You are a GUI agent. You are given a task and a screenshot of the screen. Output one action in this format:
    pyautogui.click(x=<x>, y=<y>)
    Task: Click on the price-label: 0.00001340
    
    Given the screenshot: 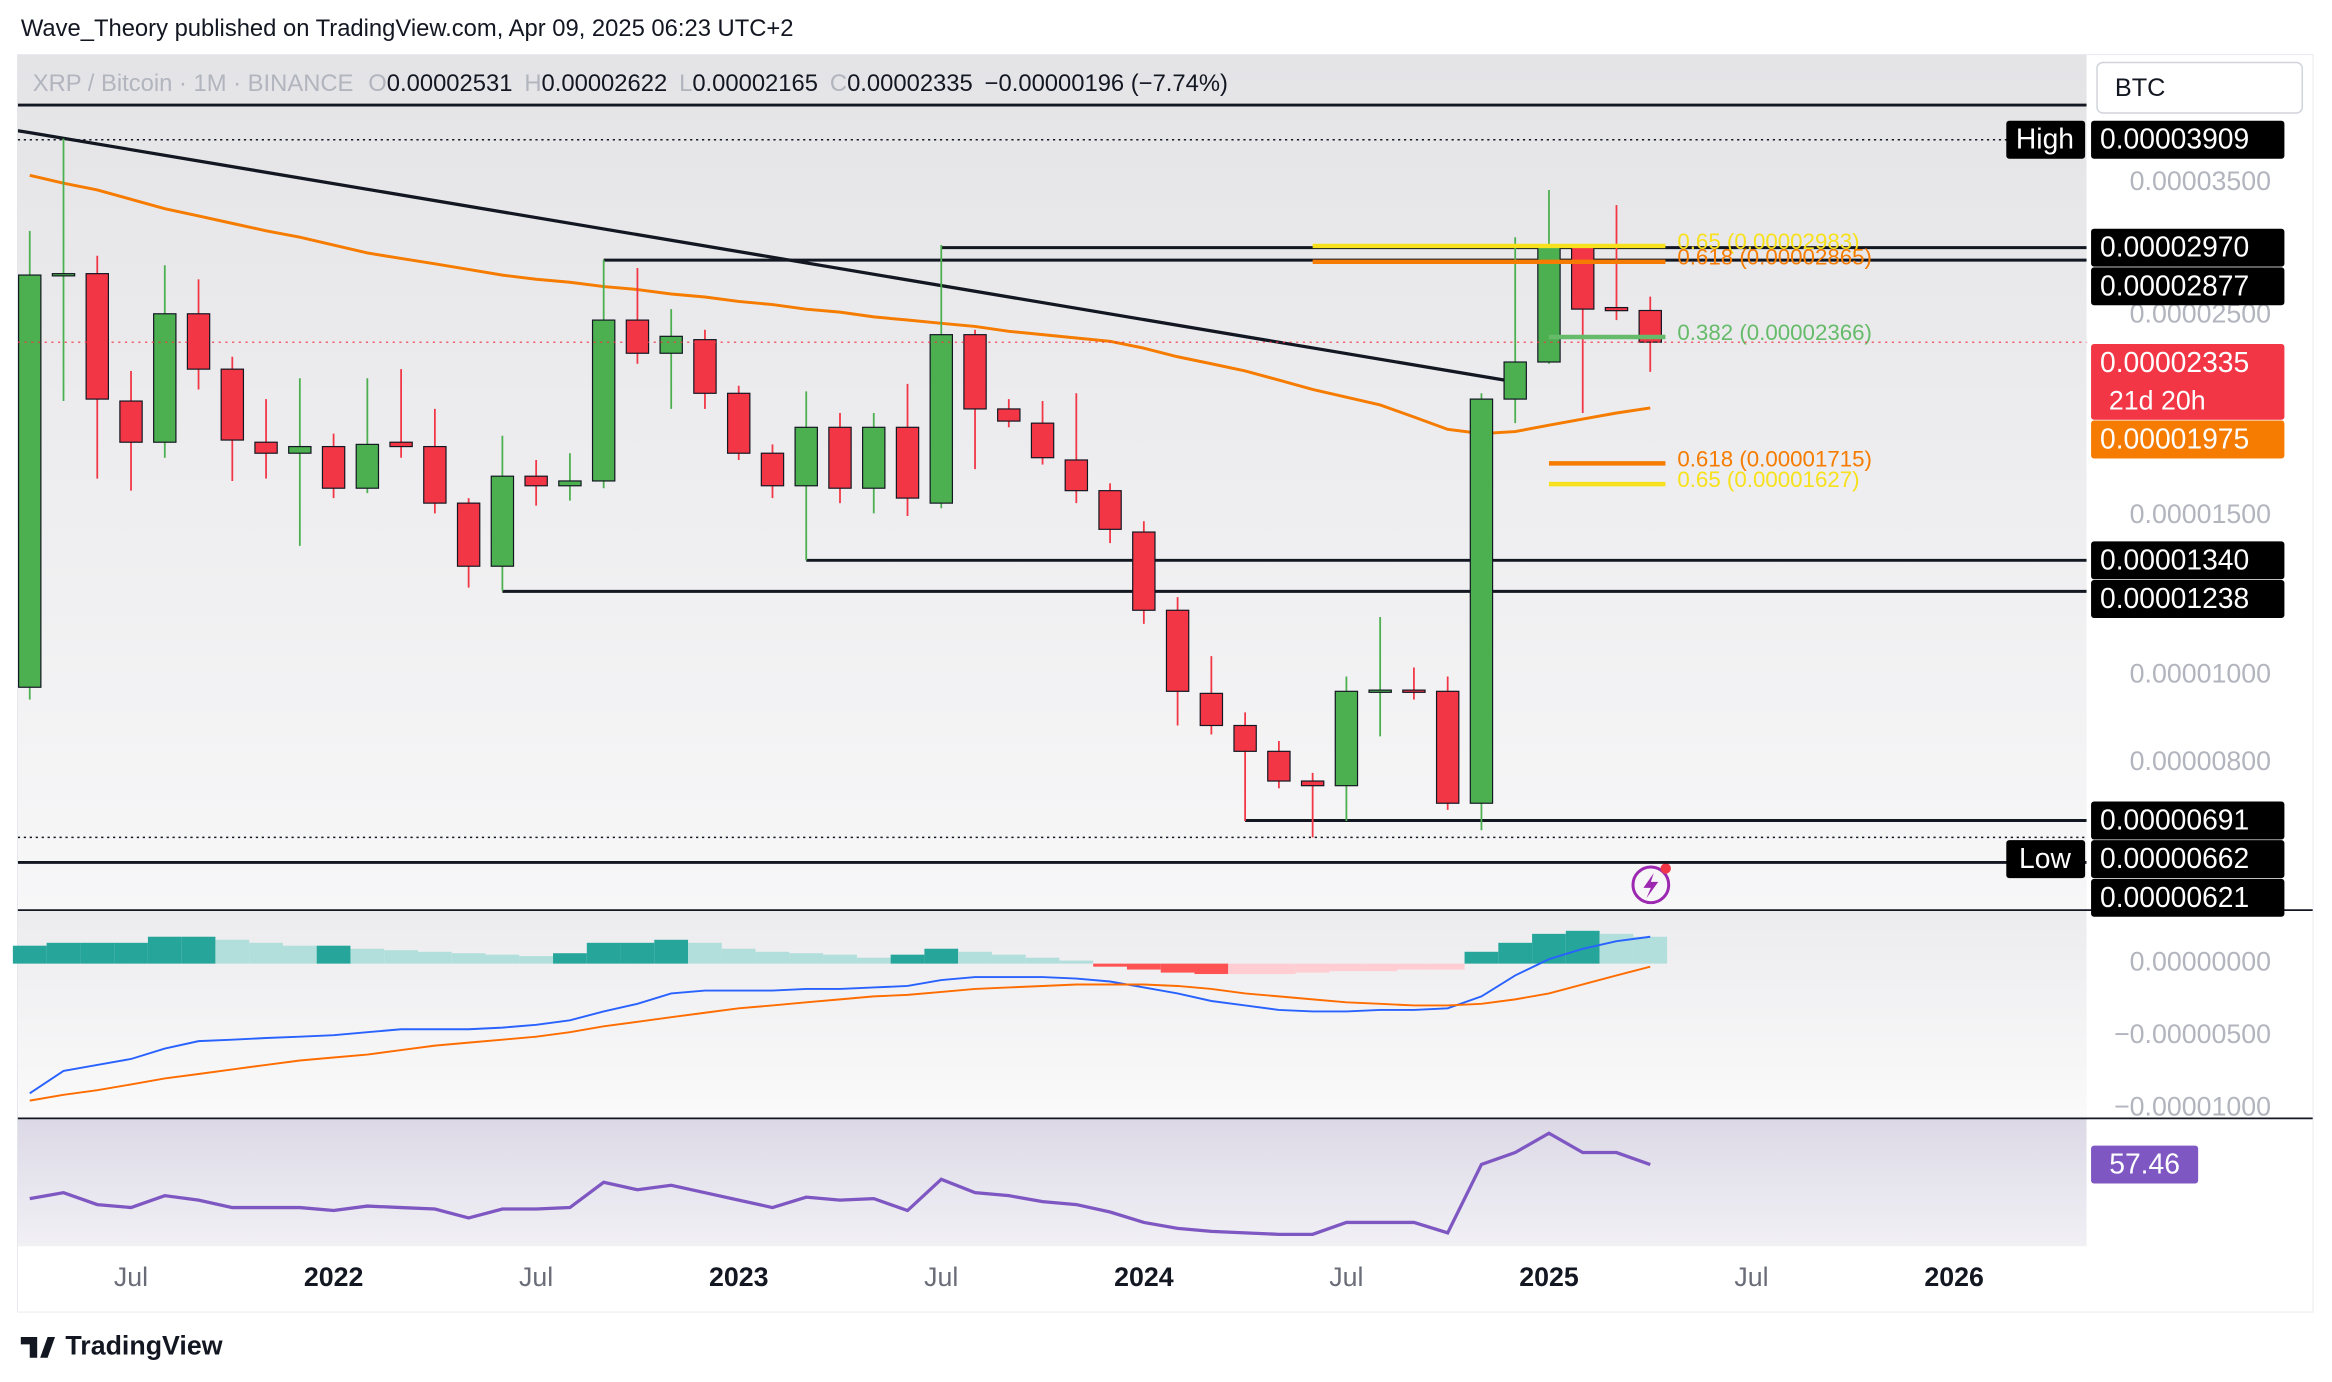 What is the action you would take?
    pyautogui.click(x=2174, y=559)
    